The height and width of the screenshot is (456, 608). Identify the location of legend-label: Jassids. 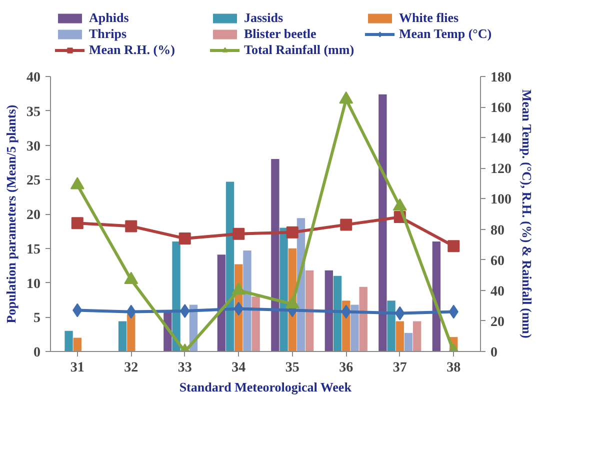
(264, 18).